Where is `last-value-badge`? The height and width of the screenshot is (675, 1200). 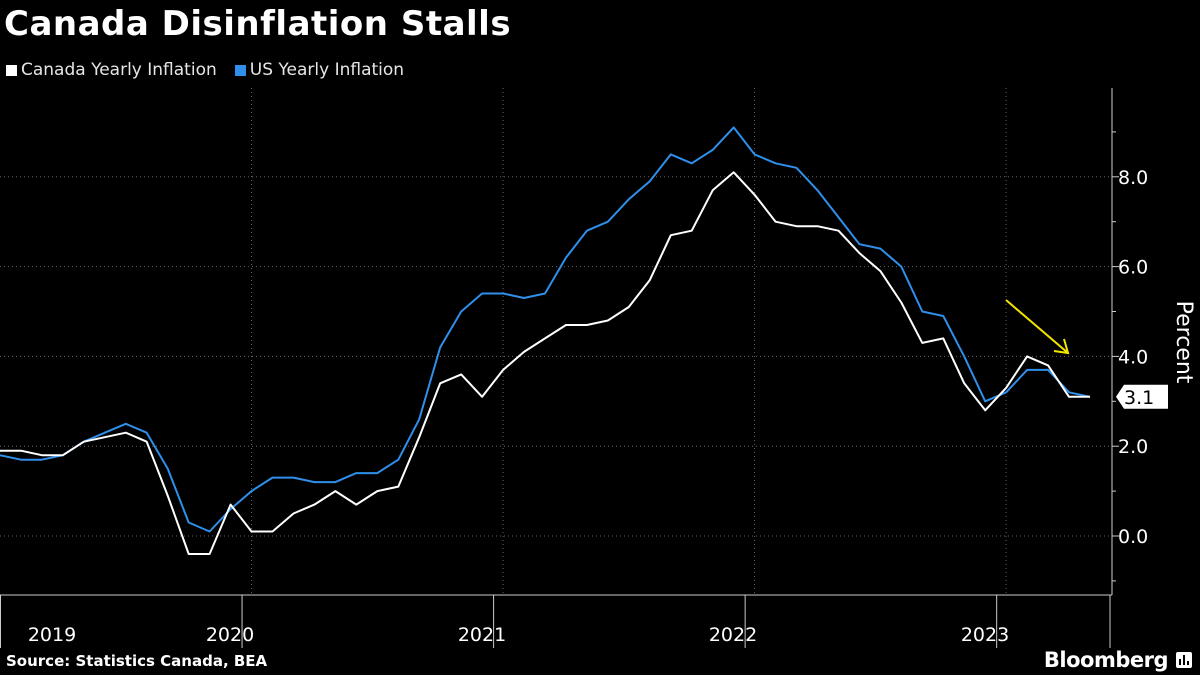
last-value-badge is located at coordinates (1142, 396).